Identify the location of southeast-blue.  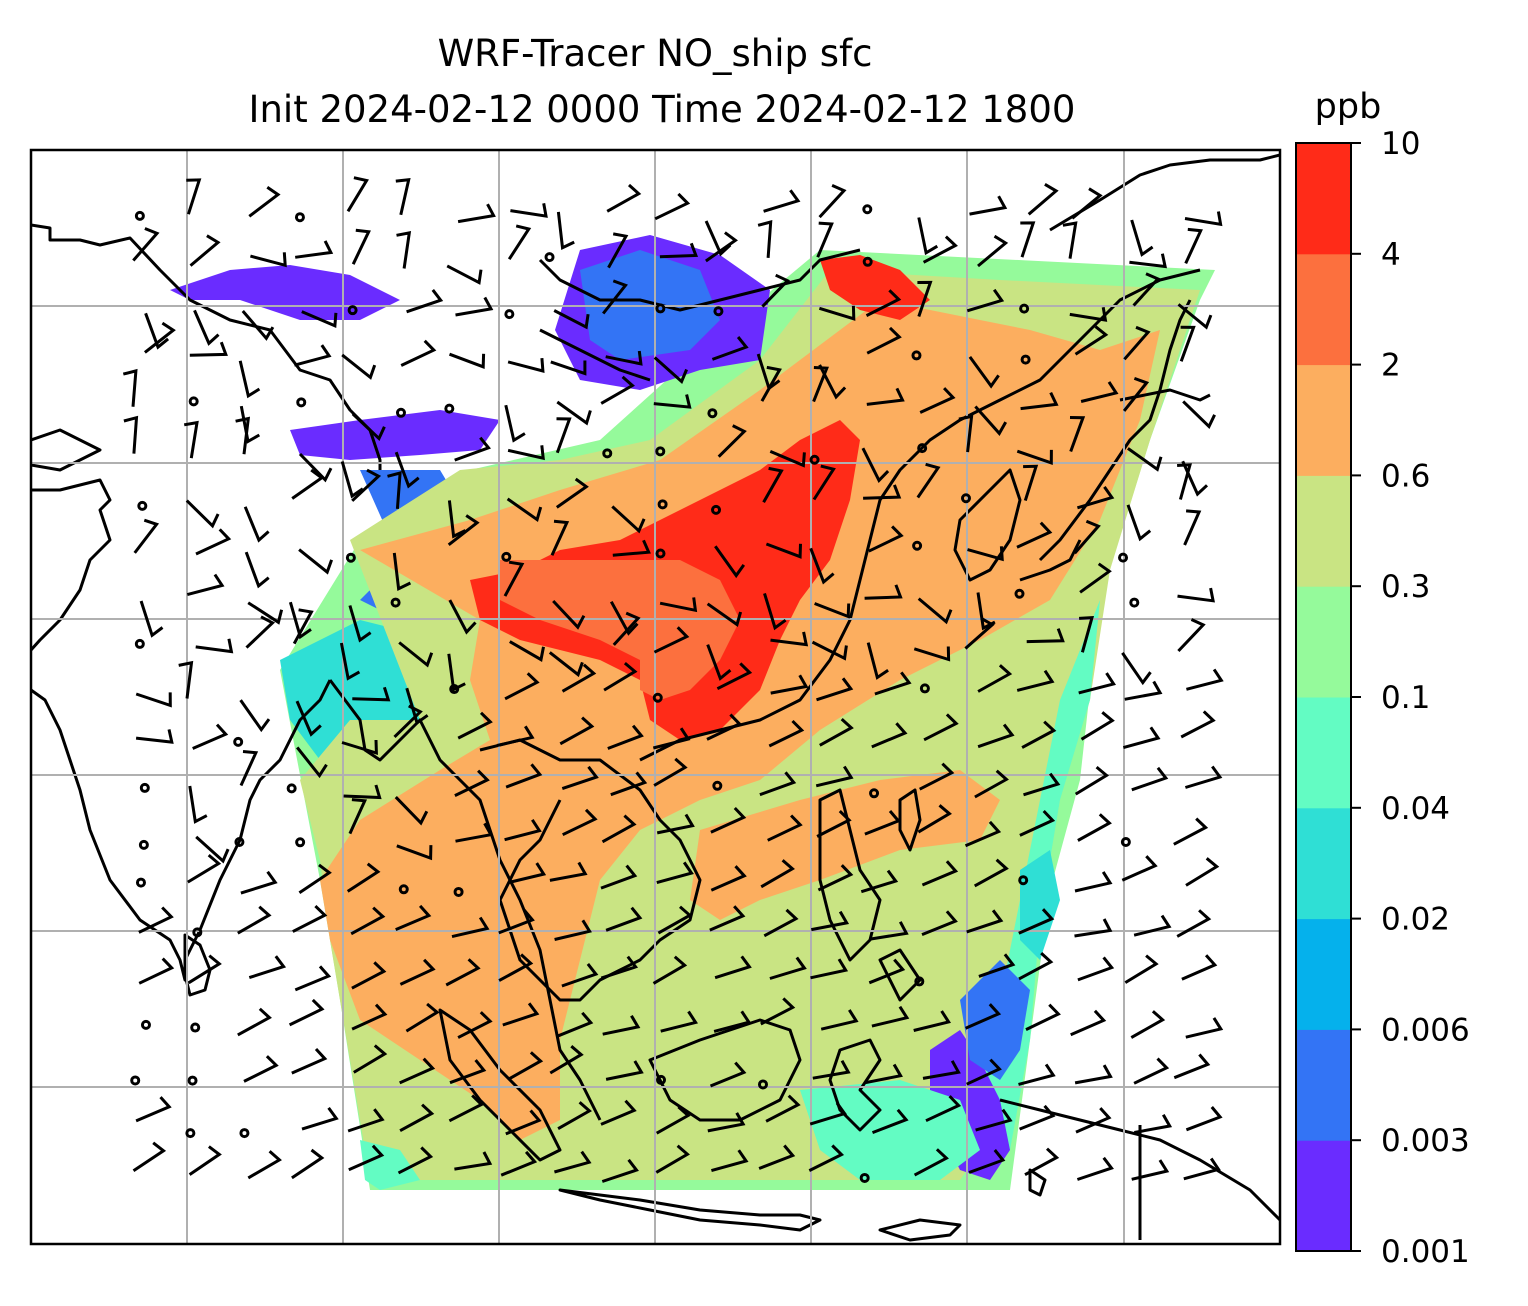
(995, 1020).